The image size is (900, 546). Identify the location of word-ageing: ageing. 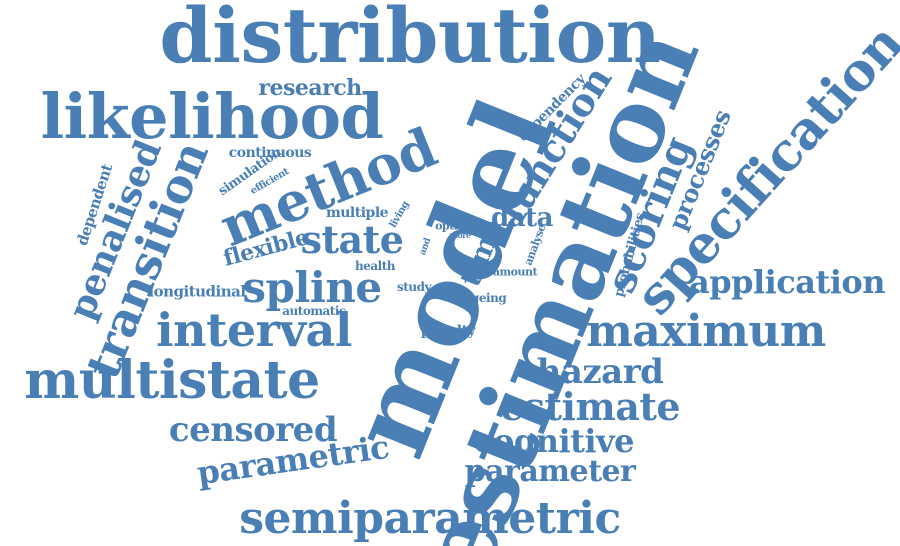
(485, 298).